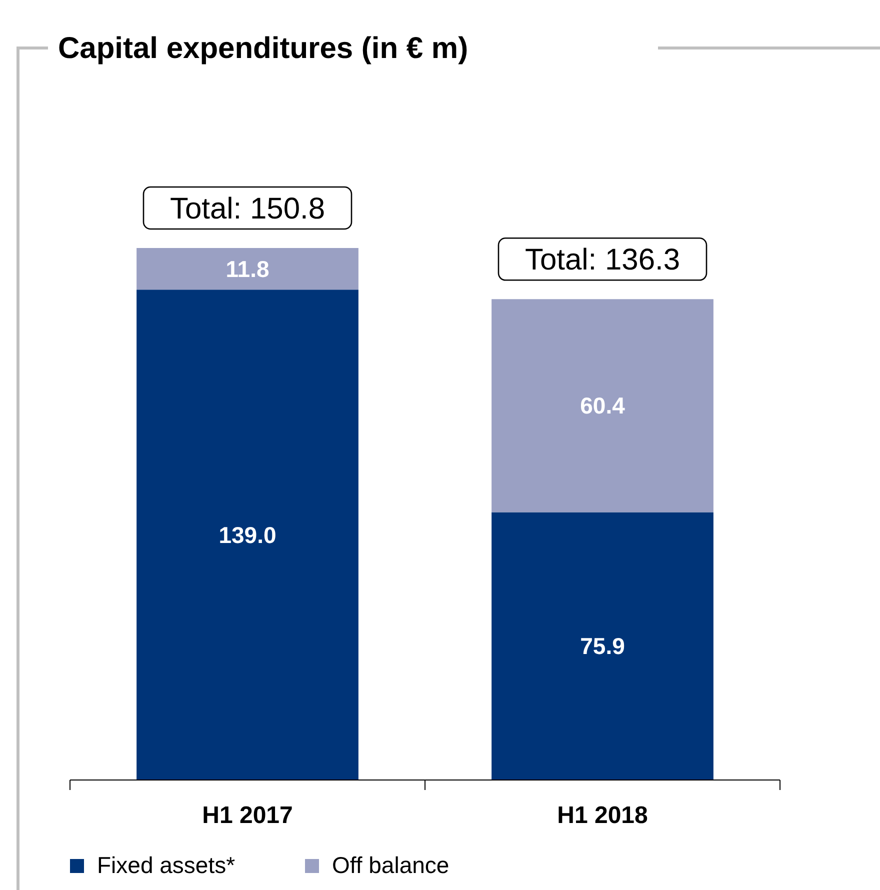  I want to click on x-tick-label: H1 2018, so click(602, 815).